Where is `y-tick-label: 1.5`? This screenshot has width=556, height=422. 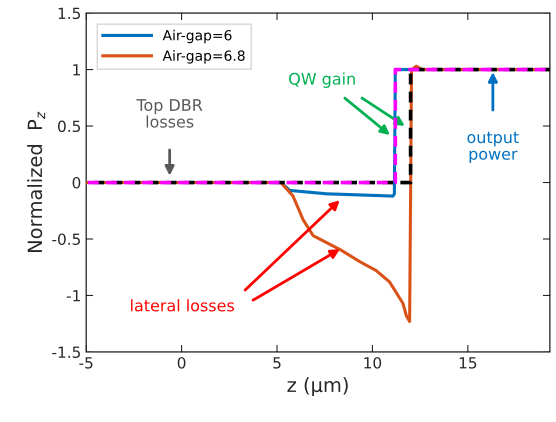 y-tick-label: 1.5 is located at coordinates (69, 14).